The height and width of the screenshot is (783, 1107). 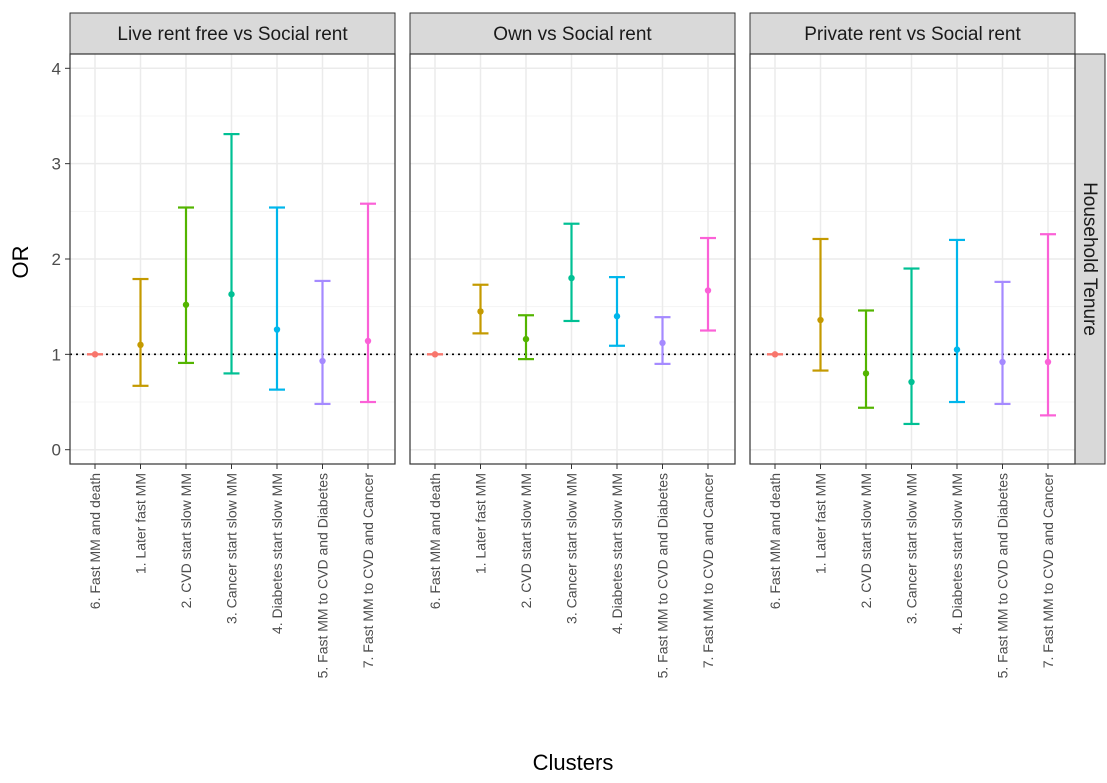 I want to click on y-axis-title: OR, so click(x=20, y=262).